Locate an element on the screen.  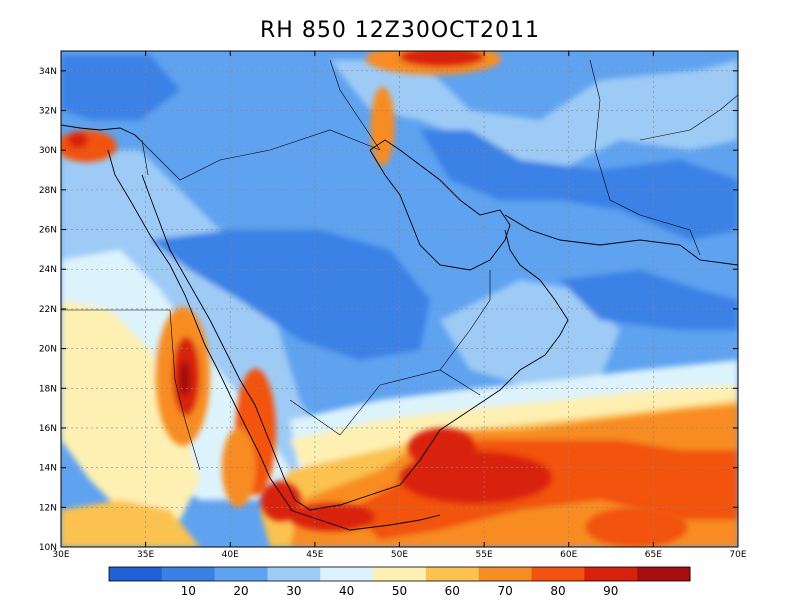
x-tick-label: 50E is located at coordinates (399, 555).